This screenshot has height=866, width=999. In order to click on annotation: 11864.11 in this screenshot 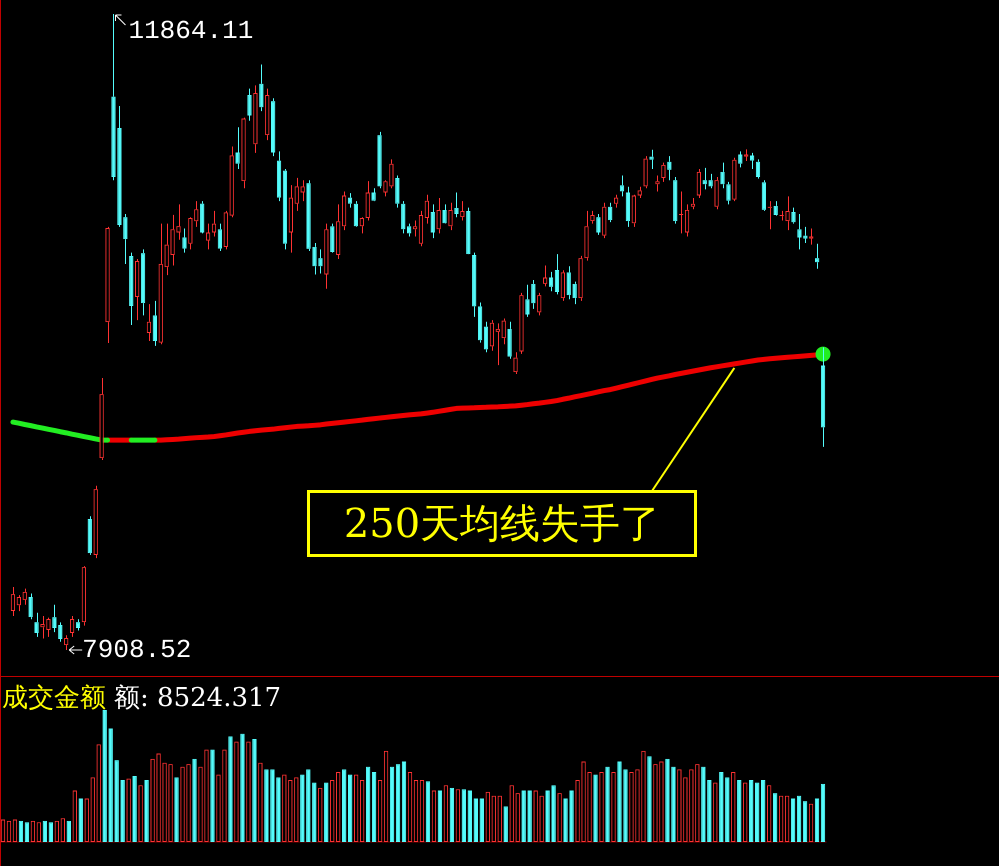, I will do `click(191, 31)`.